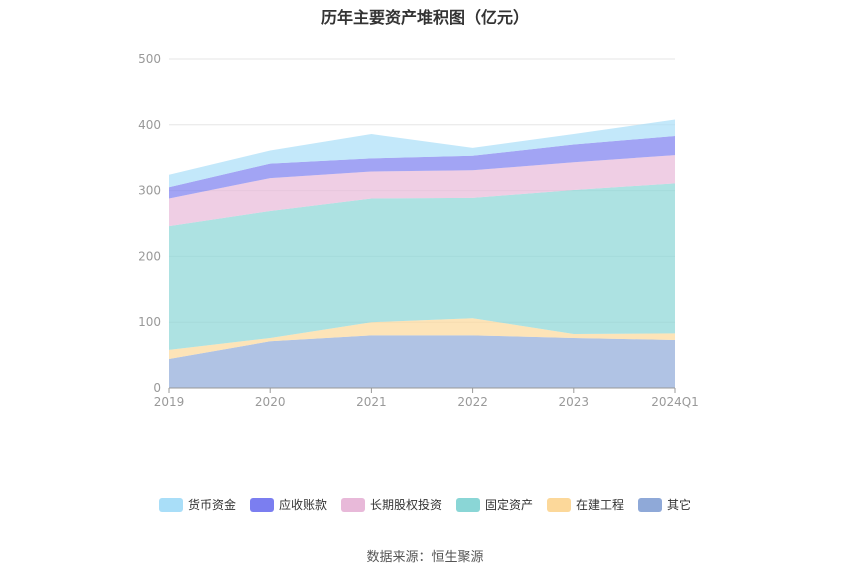 The height and width of the screenshot is (575, 850). I want to click on legend-label: 在建工程, so click(600, 505).